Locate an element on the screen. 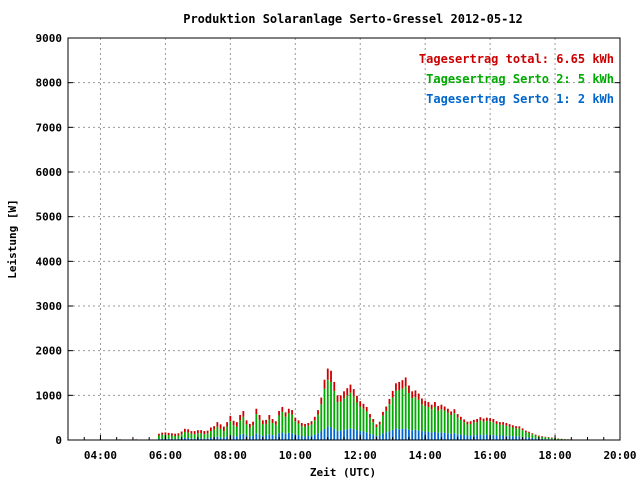  x-tick-label: 04:00 is located at coordinates (100, 455).